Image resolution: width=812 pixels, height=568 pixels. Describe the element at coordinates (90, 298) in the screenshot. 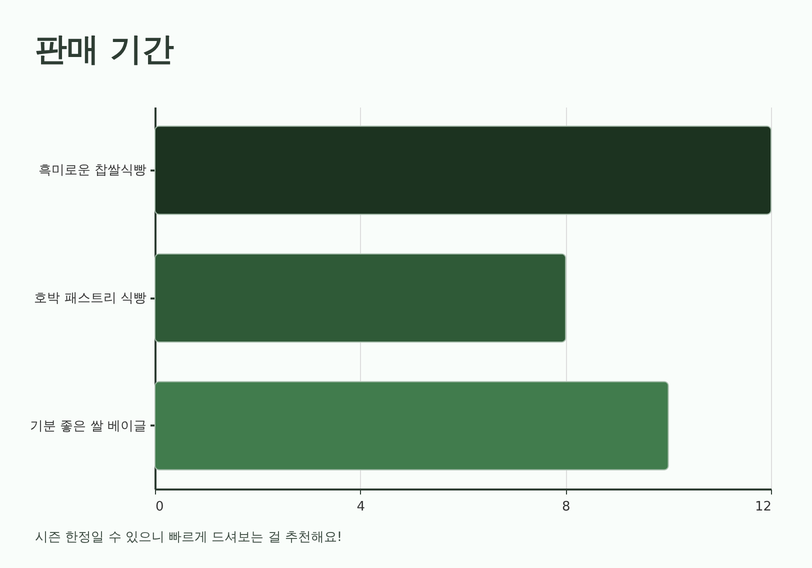

I see `y-tick-label: 호박 패스트리 식빵` at that location.